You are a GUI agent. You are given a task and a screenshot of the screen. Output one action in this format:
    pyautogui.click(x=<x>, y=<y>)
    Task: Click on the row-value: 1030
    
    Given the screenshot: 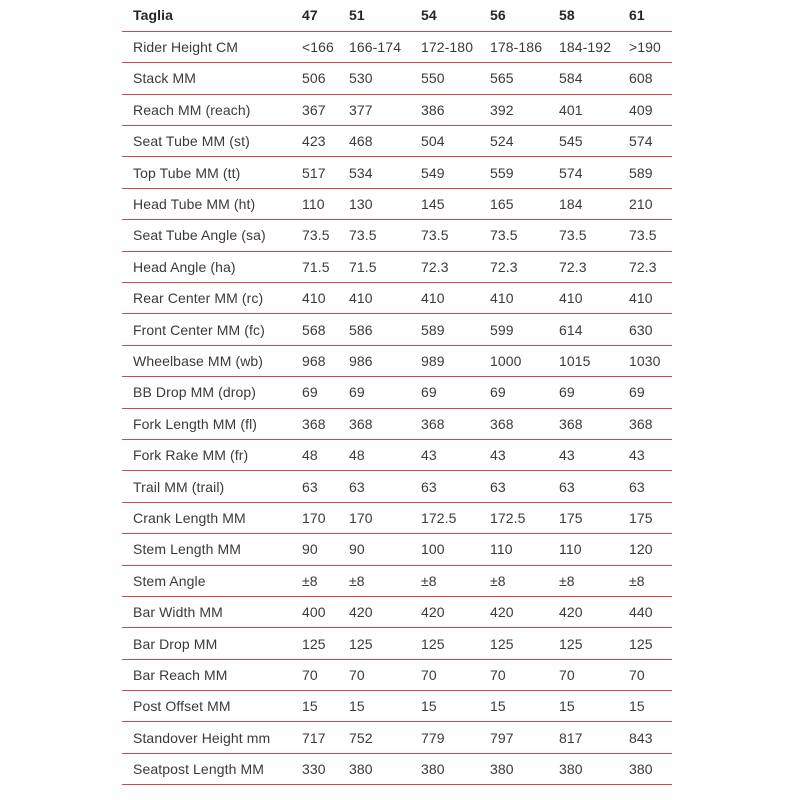 What is the action you would take?
    pyautogui.click(x=650, y=361)
    